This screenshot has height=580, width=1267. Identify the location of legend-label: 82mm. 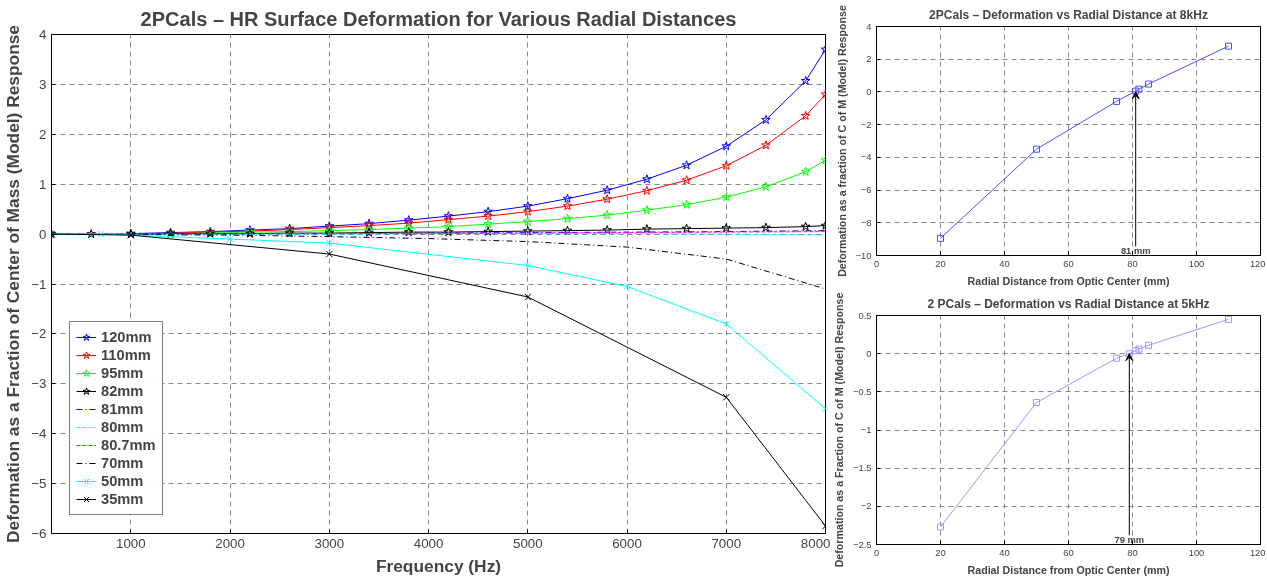
(122, 391).